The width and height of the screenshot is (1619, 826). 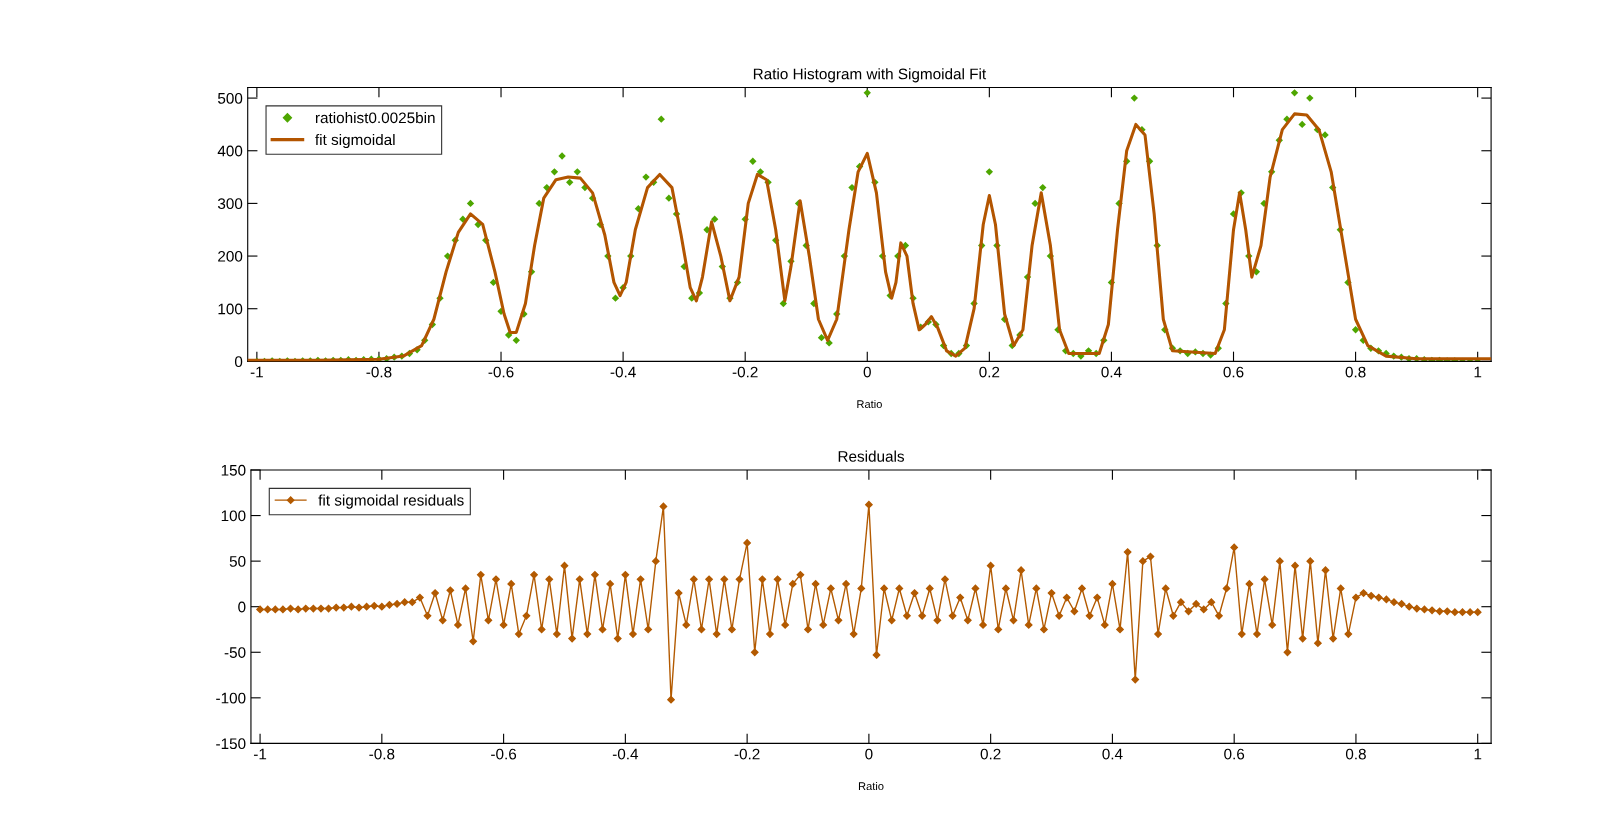 I want to click on legend-label: fit sigmoidal residuals, so click(x=391, y=501).